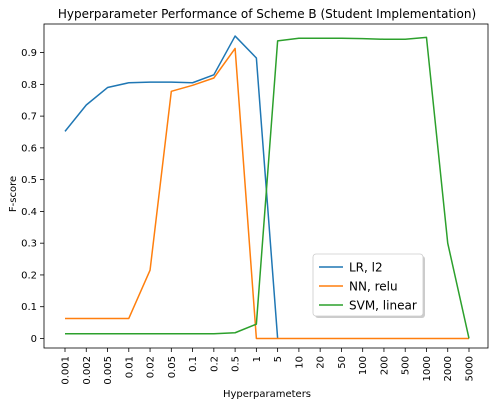  I want to click on y-tick-label: 0.4, so click(29, 212).